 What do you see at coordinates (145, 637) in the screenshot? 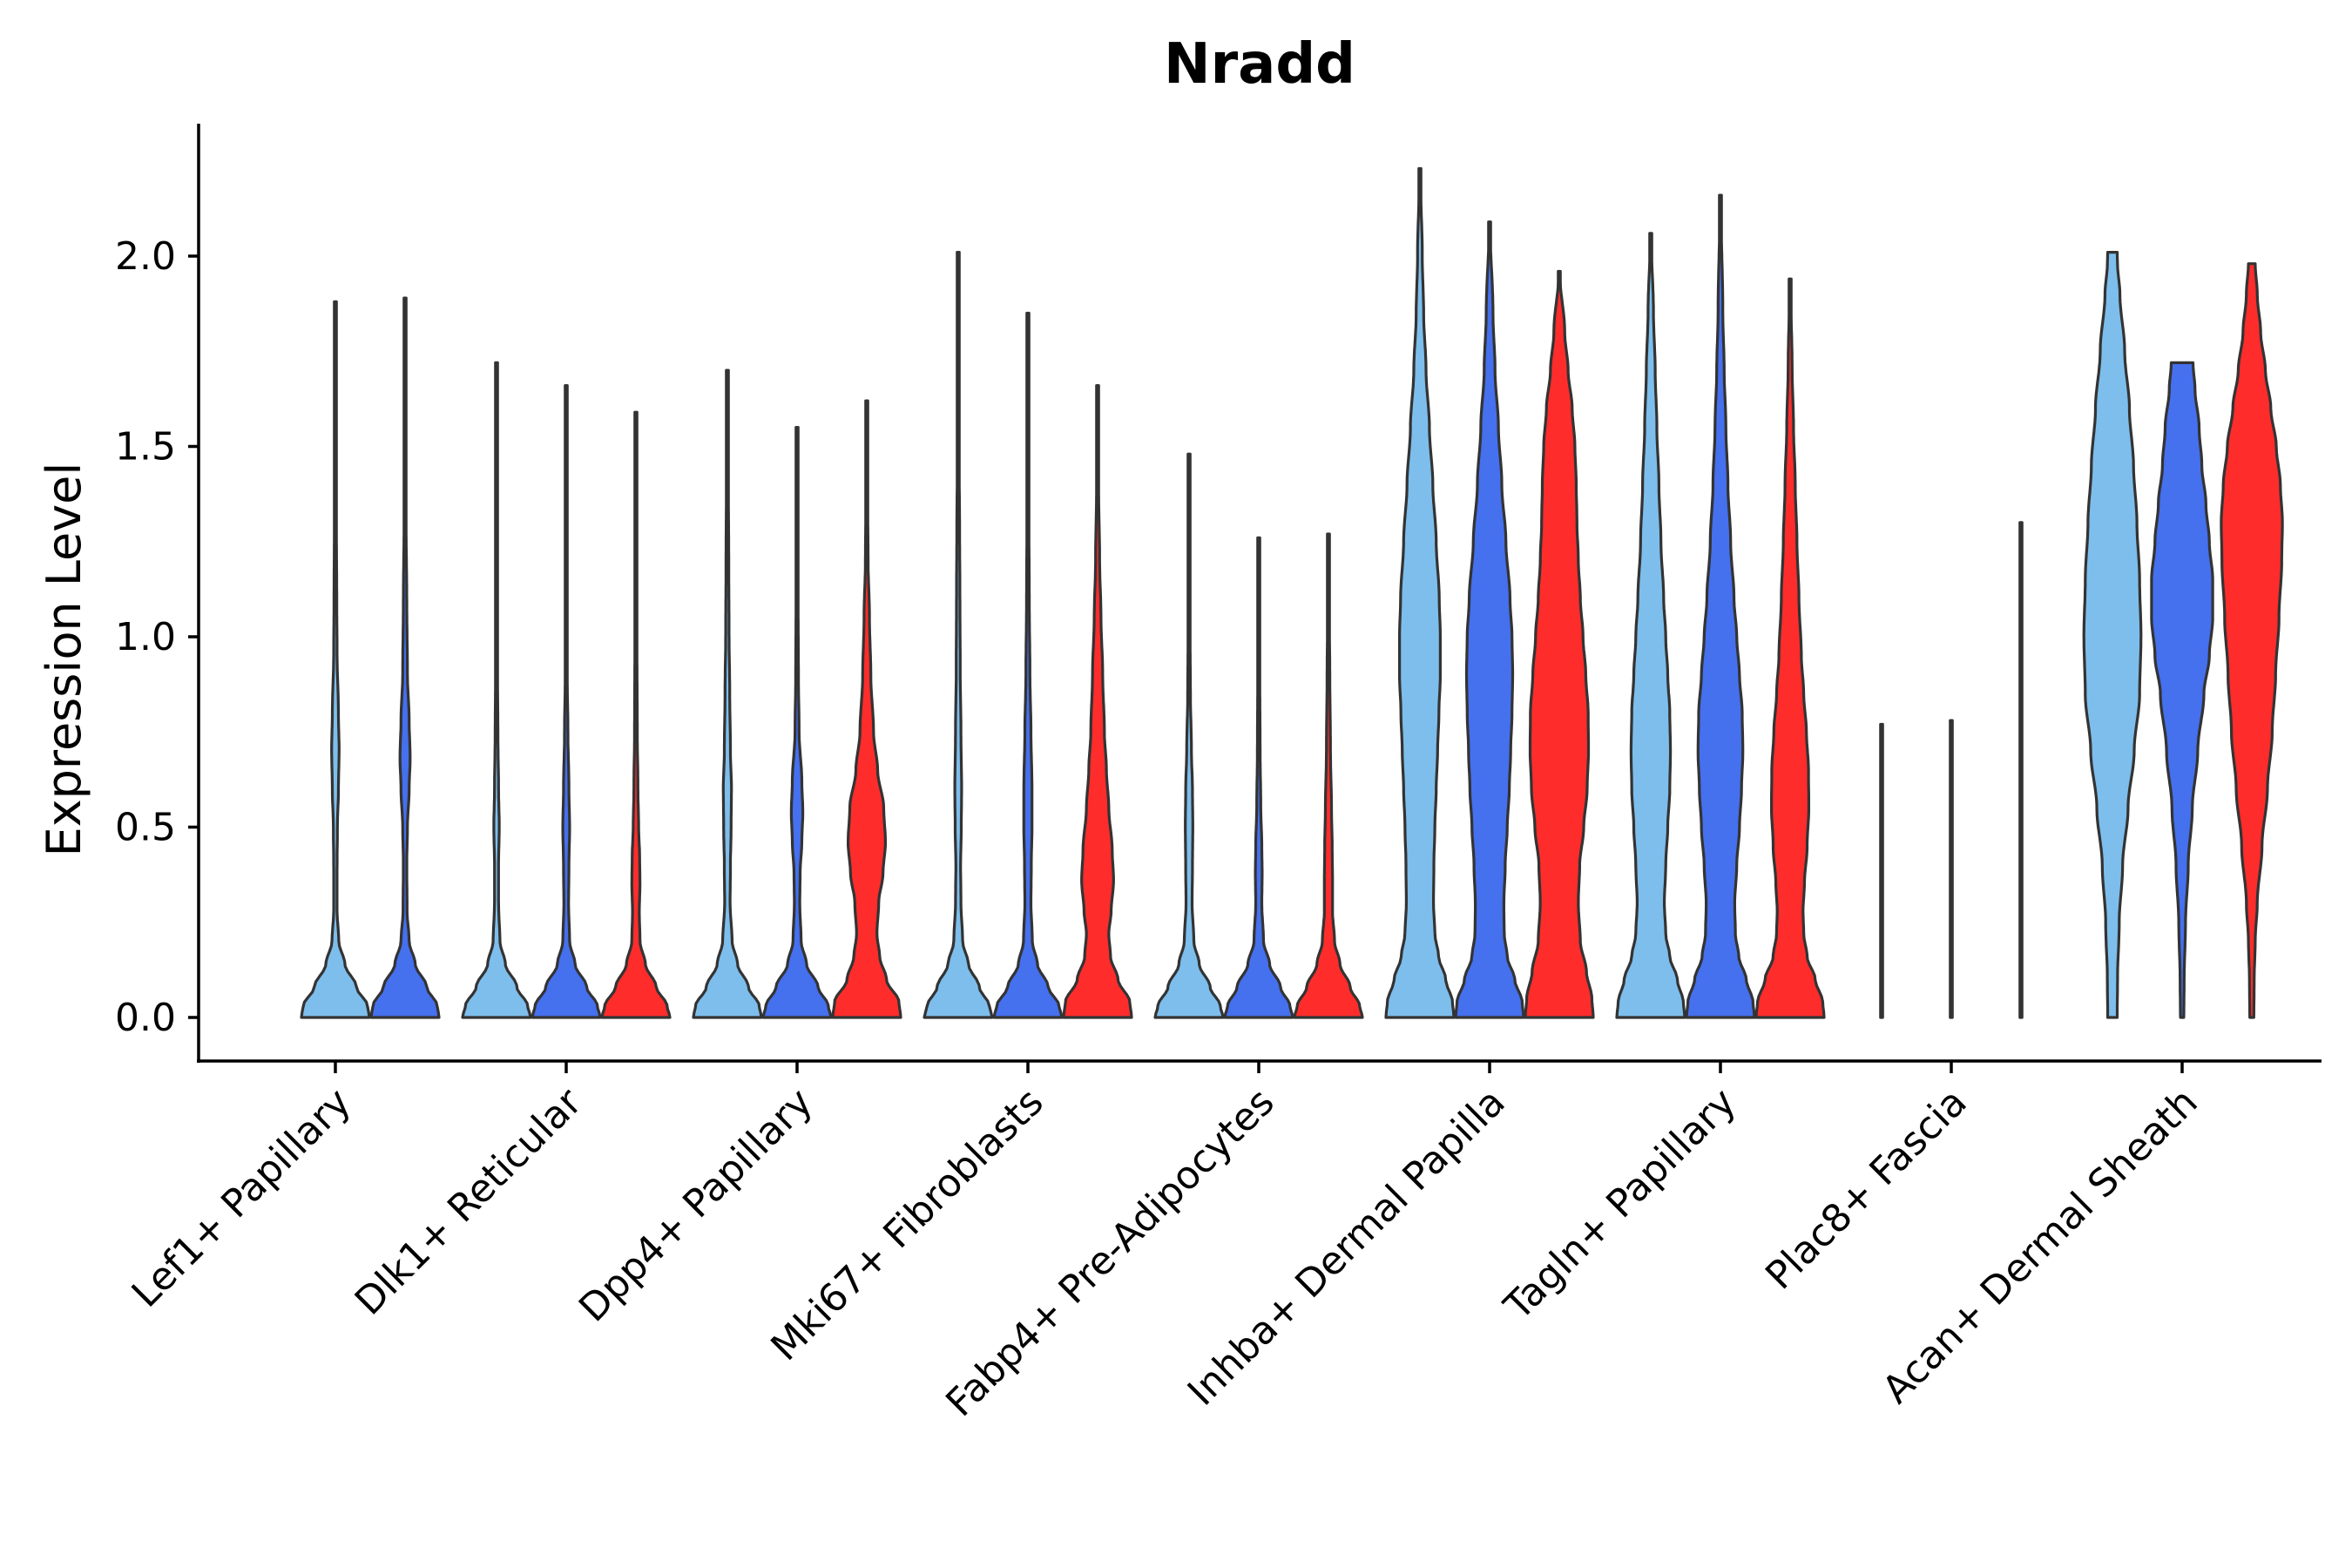
I see `y-tick-label: 1.0` at bounding box center [145, 637].